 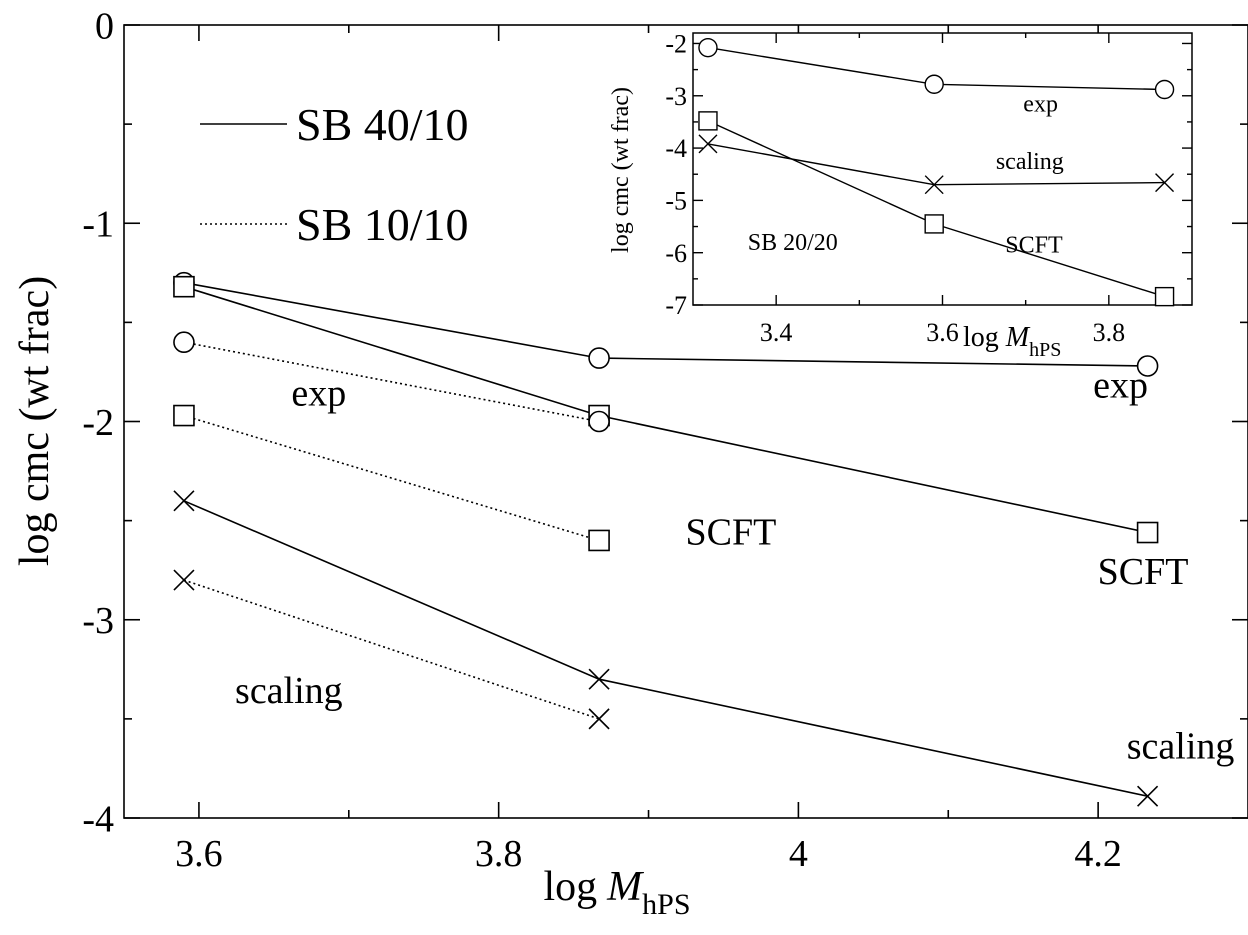 I want to click on inset-x-axis-label: log MhPS, so click(x=1012, y=341).